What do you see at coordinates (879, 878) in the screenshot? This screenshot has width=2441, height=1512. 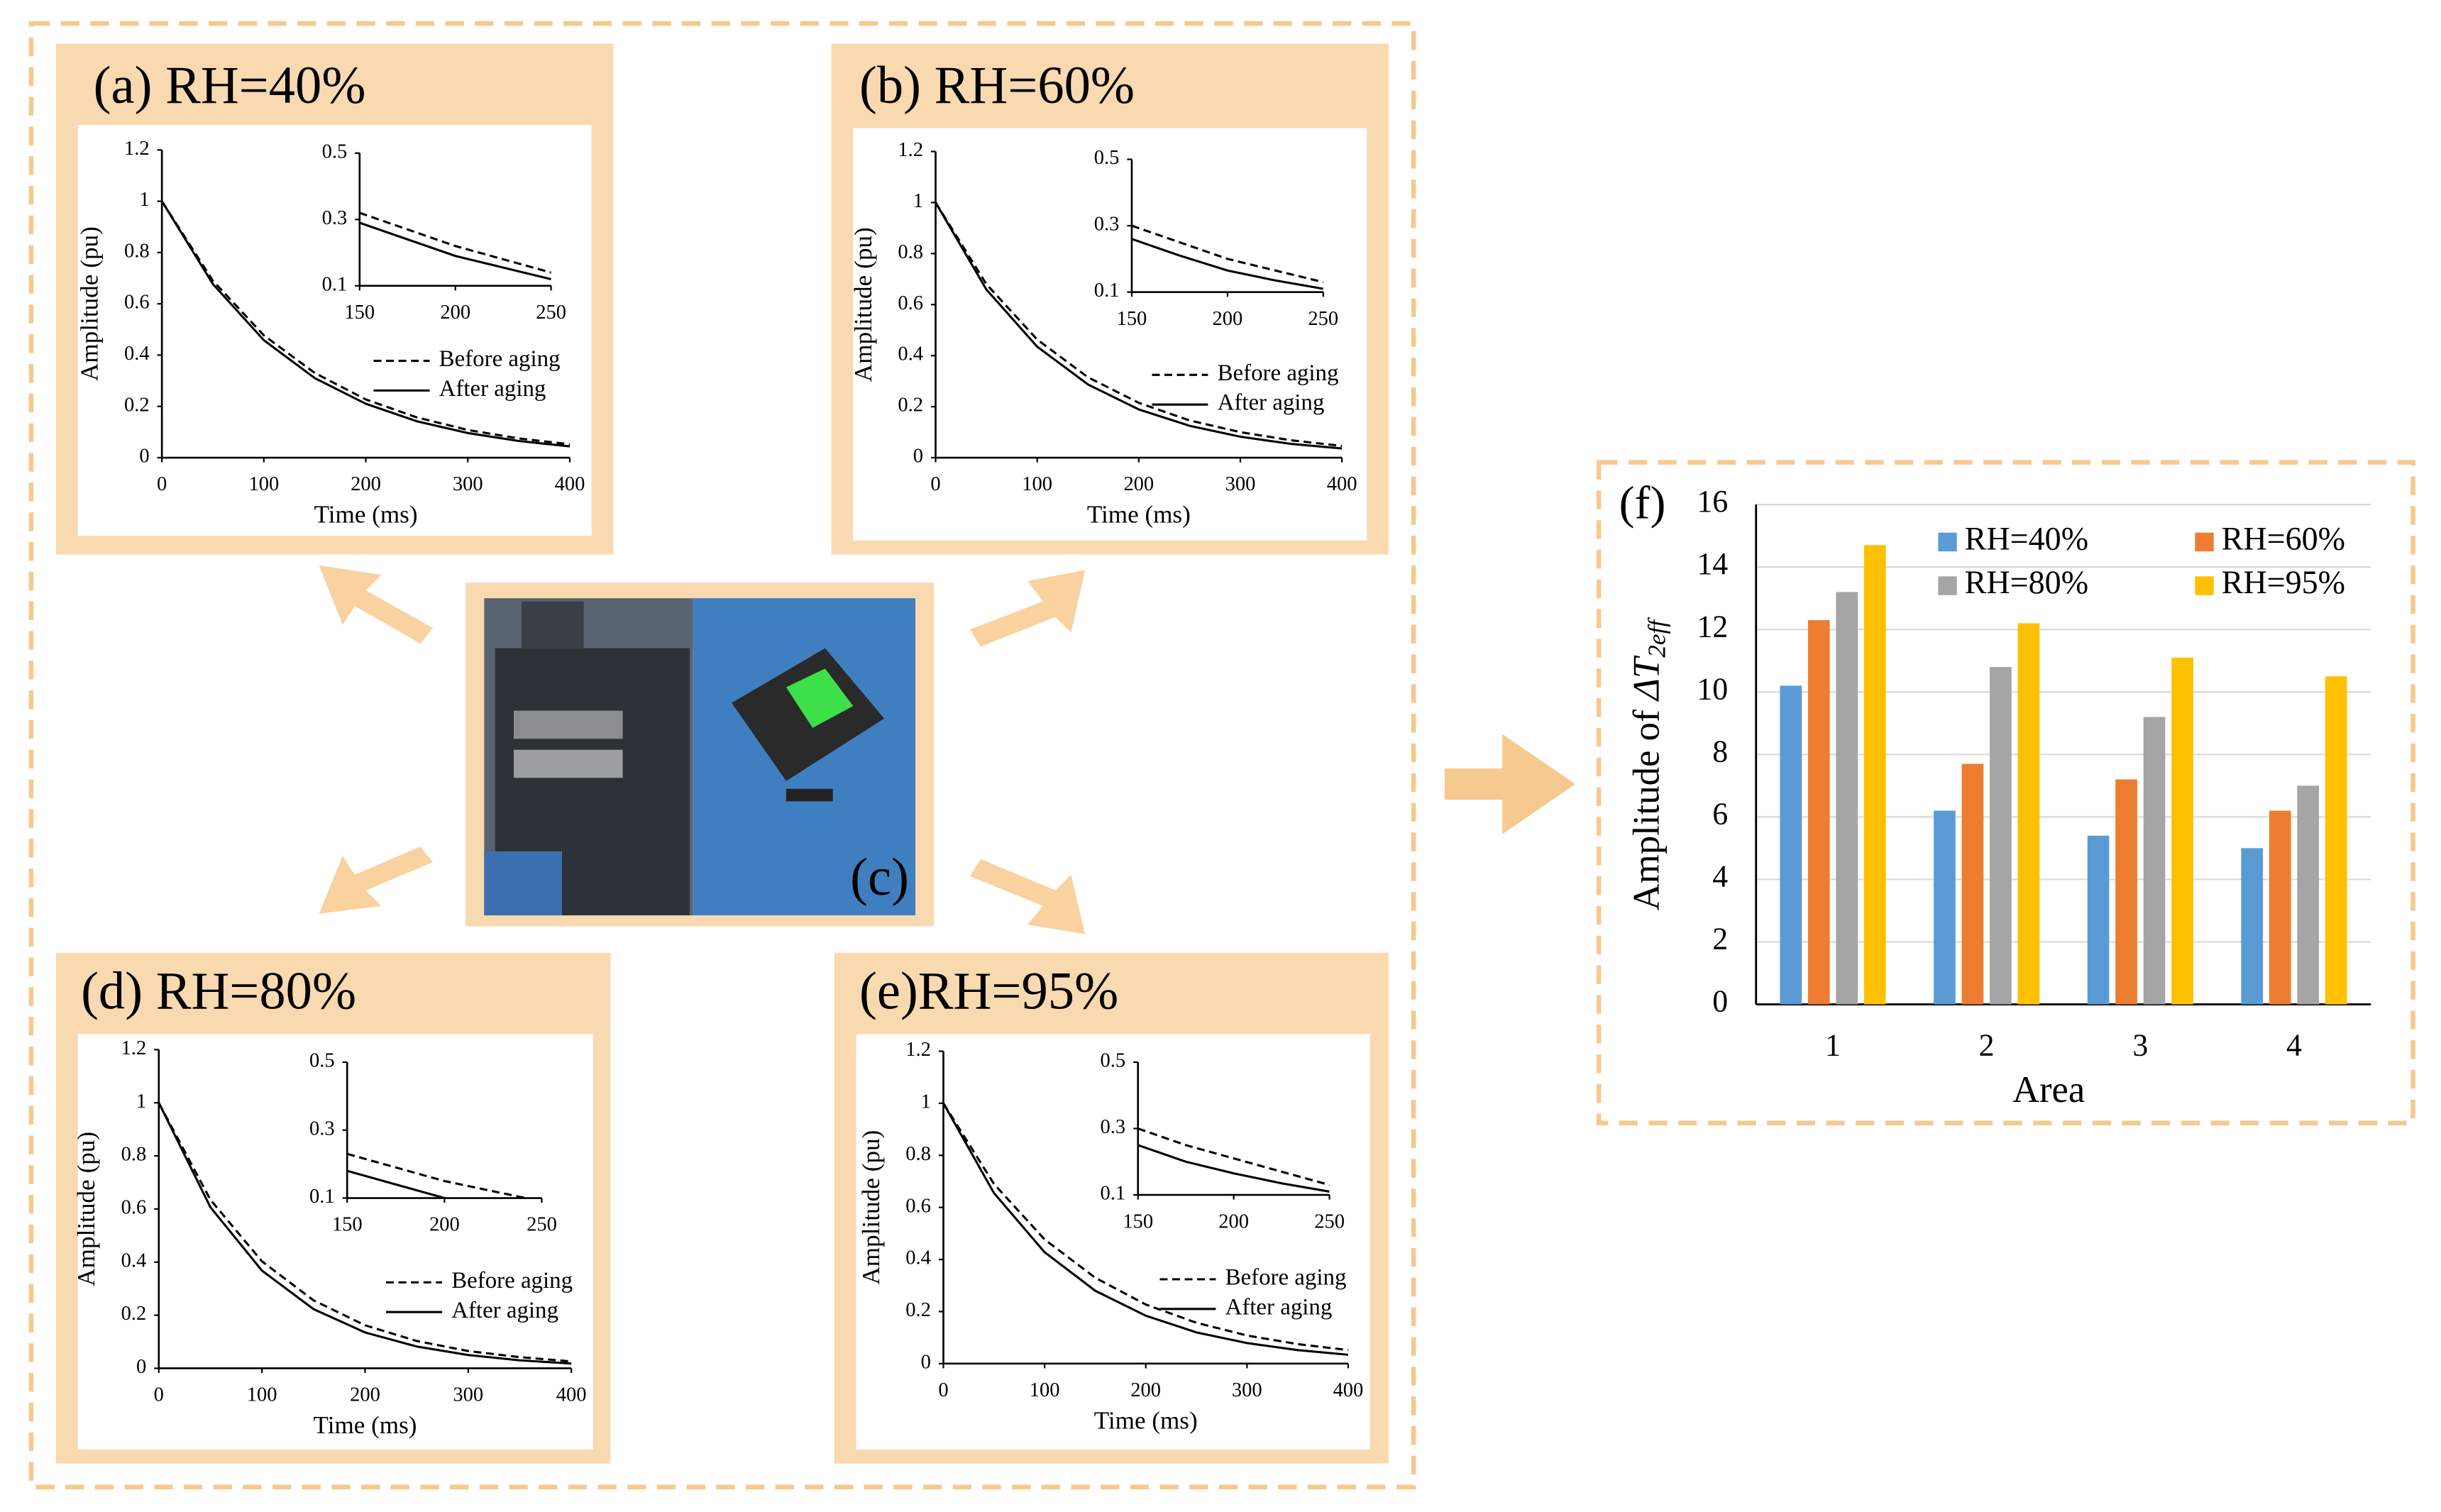 I see `panel-label: (c)` at bounding box center [879, 878].